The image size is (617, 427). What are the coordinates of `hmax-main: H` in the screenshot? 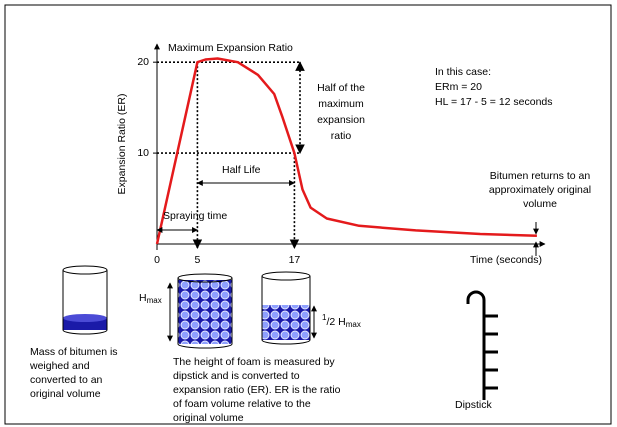 It's located at (143, 298).